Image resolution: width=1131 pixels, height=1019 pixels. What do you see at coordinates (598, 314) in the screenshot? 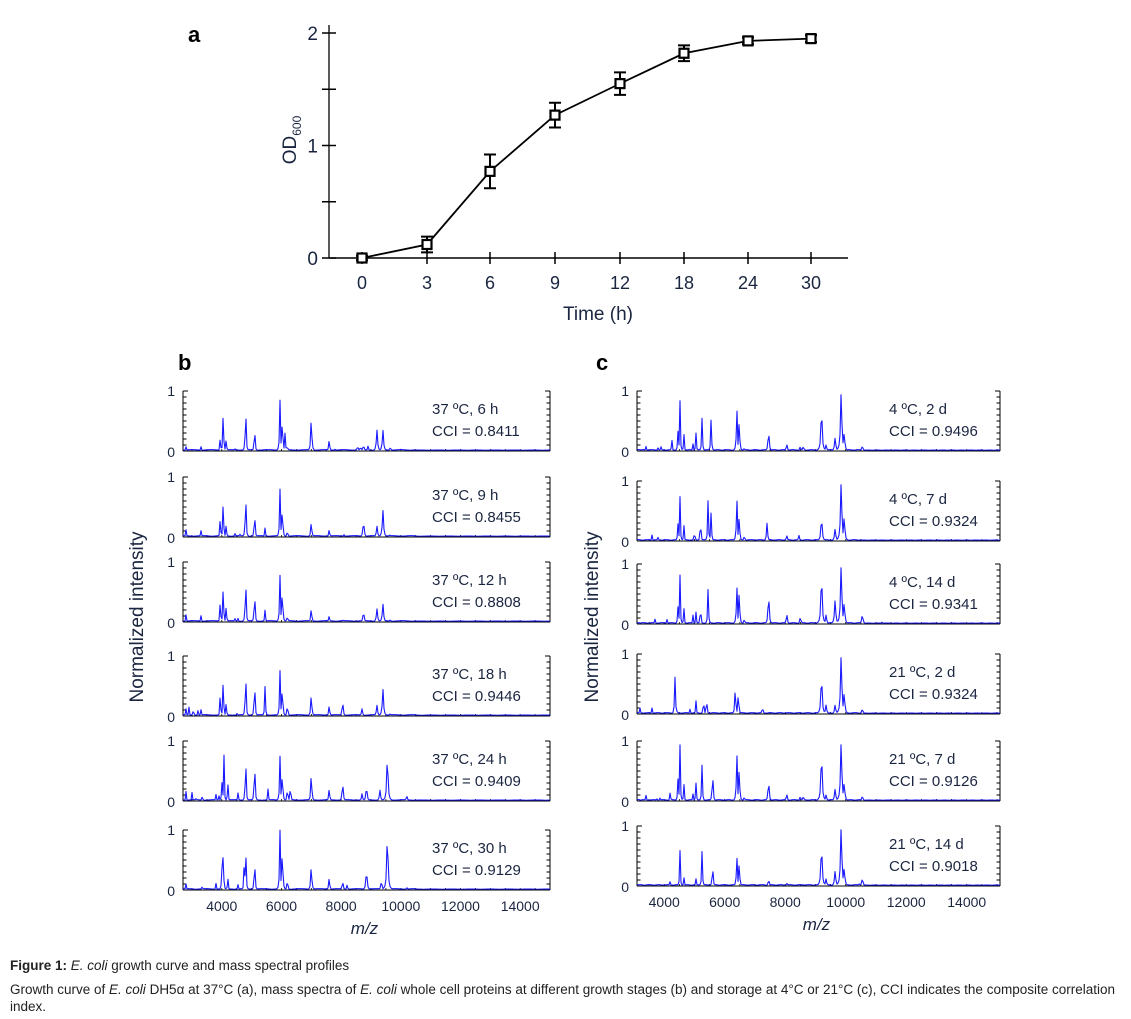
I see `x-axis-title: Time (h)` at bounding box center [598, 314].